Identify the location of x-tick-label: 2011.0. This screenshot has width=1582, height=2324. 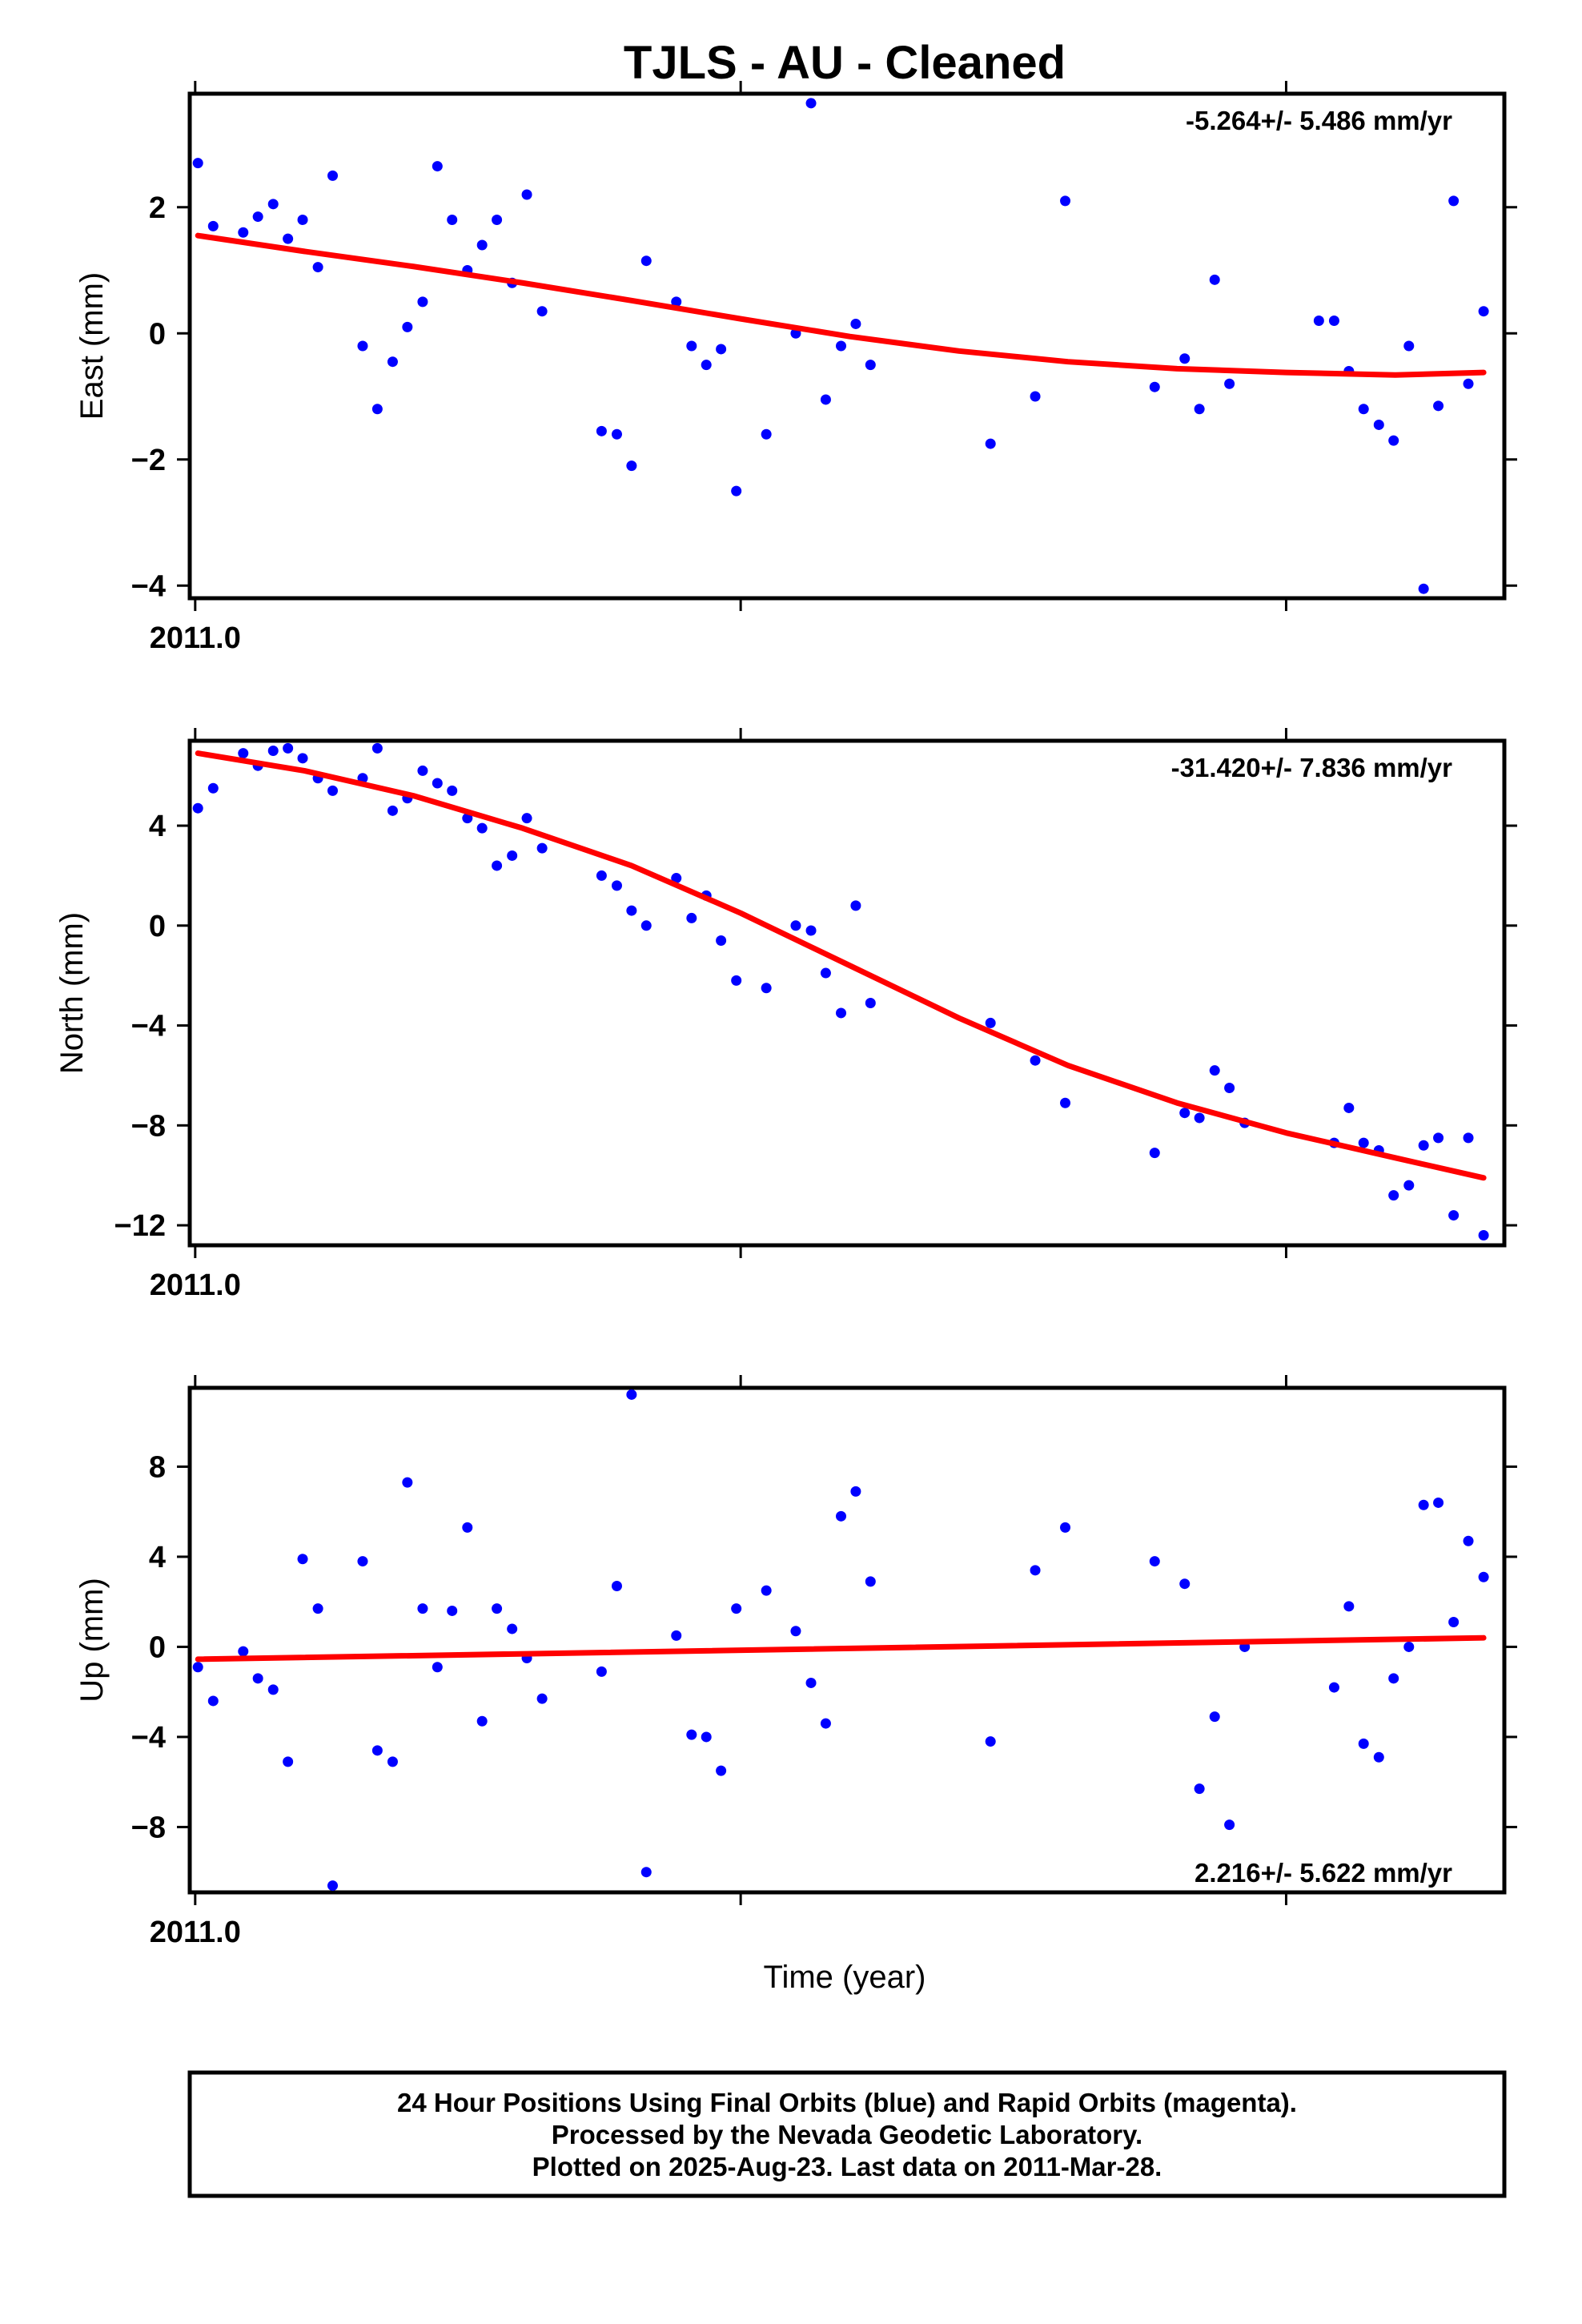
(195, 1285).